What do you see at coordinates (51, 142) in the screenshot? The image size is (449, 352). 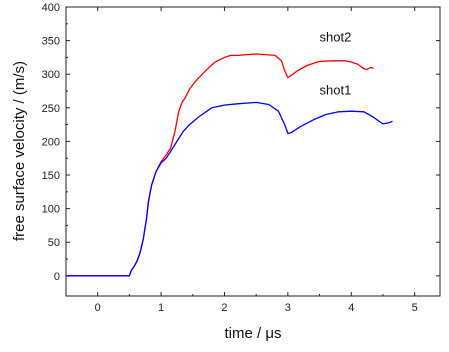 I see `y-tick-label: 200` at bounding box center [51, 142].